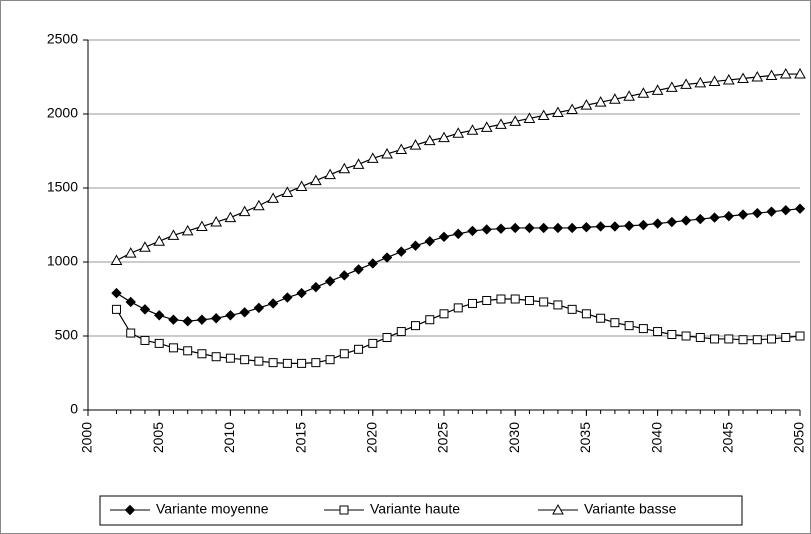 The width and height of the screenshot is (811, 534). What do you see at coordinates (87, 437) in the screenshot?
I see `x-tick-label: 2000` at bounding box center [87, 437].